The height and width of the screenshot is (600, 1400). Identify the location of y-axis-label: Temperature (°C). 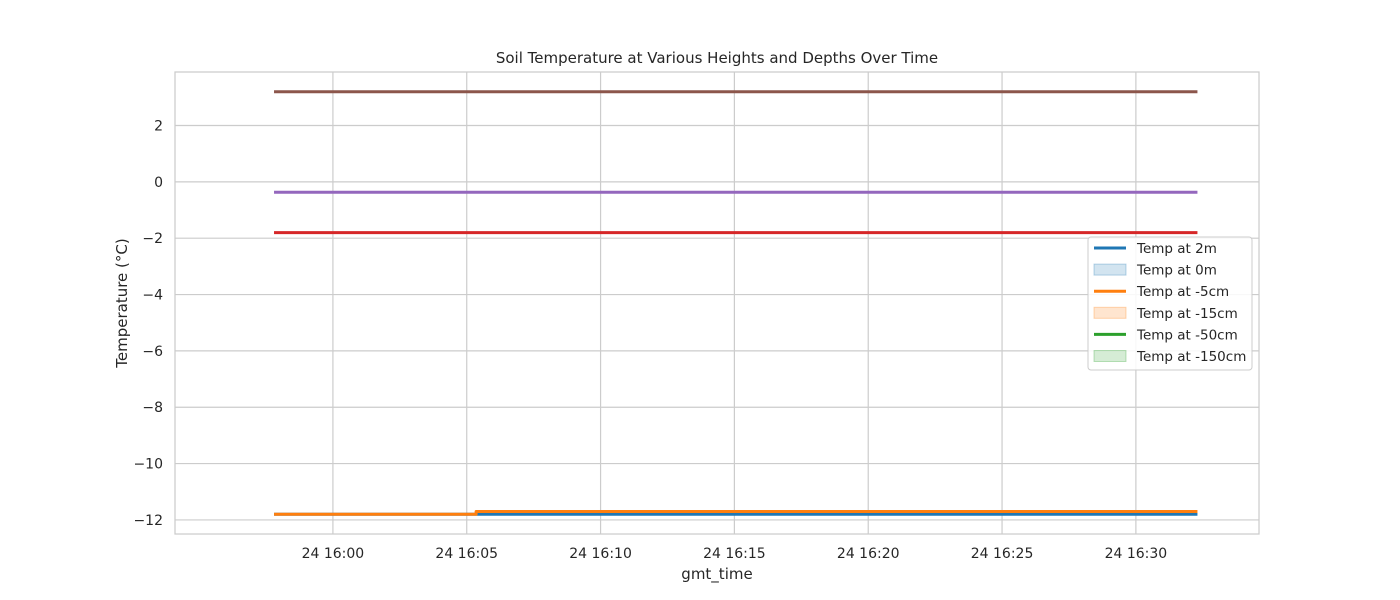
(122, 303).